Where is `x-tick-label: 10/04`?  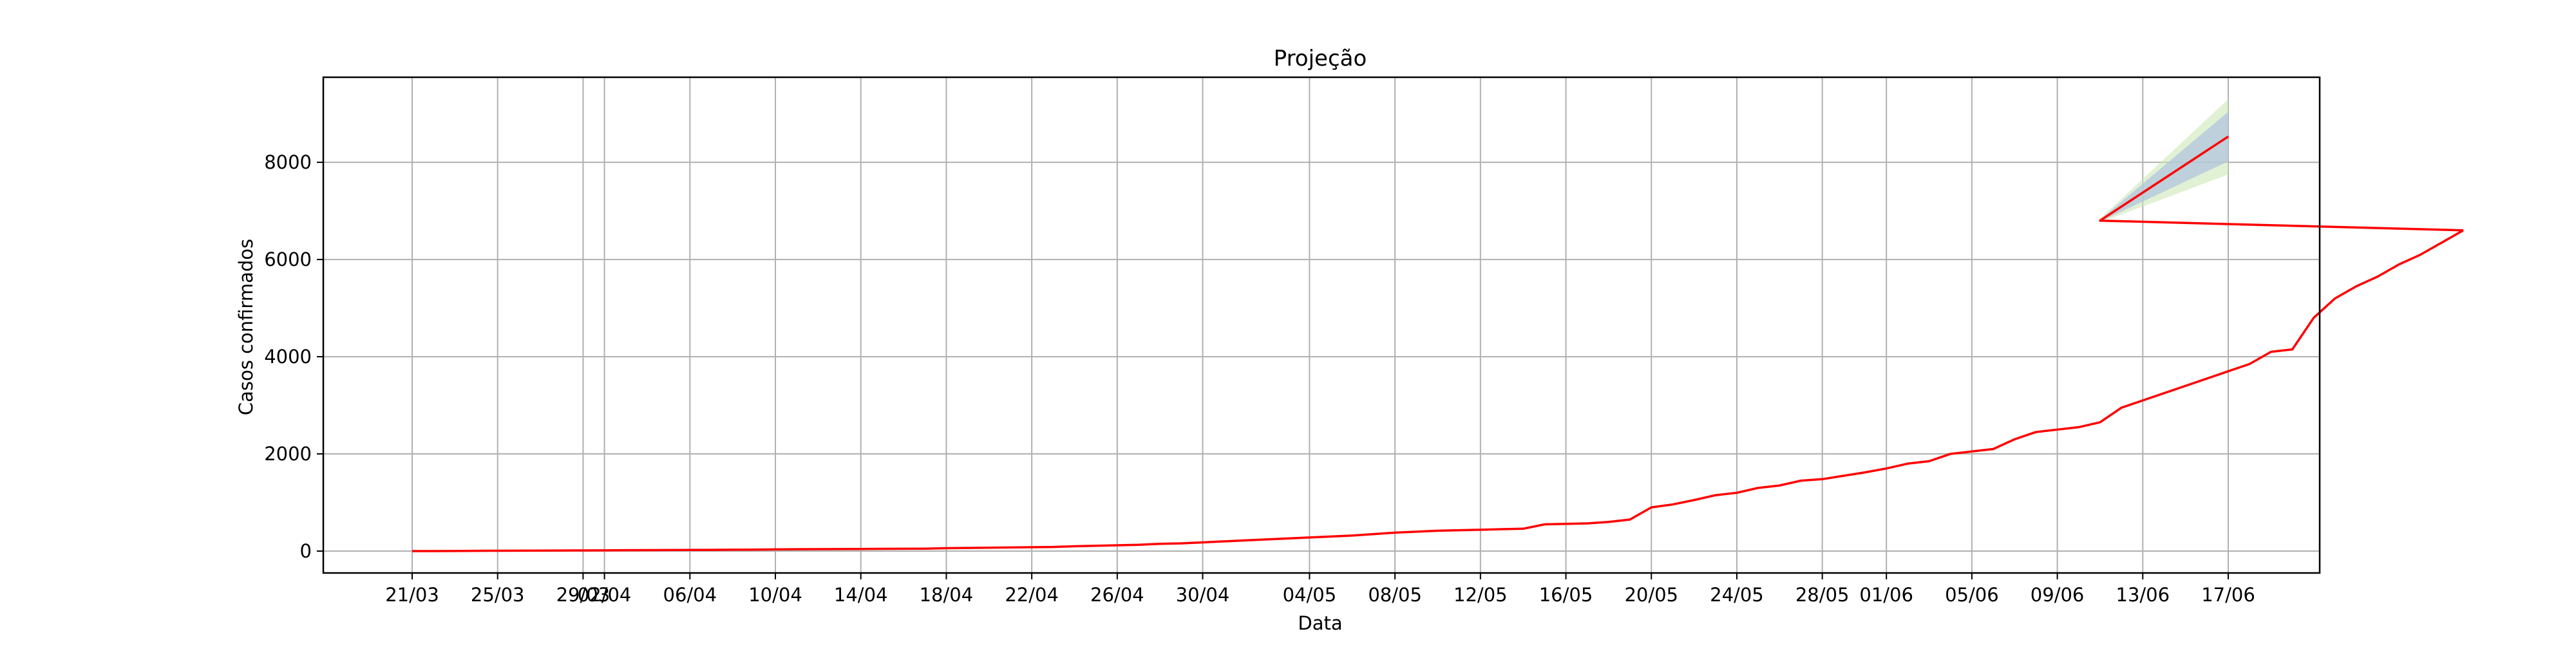
x-tick-label: 10/04 is located at coordinates (775, 595).